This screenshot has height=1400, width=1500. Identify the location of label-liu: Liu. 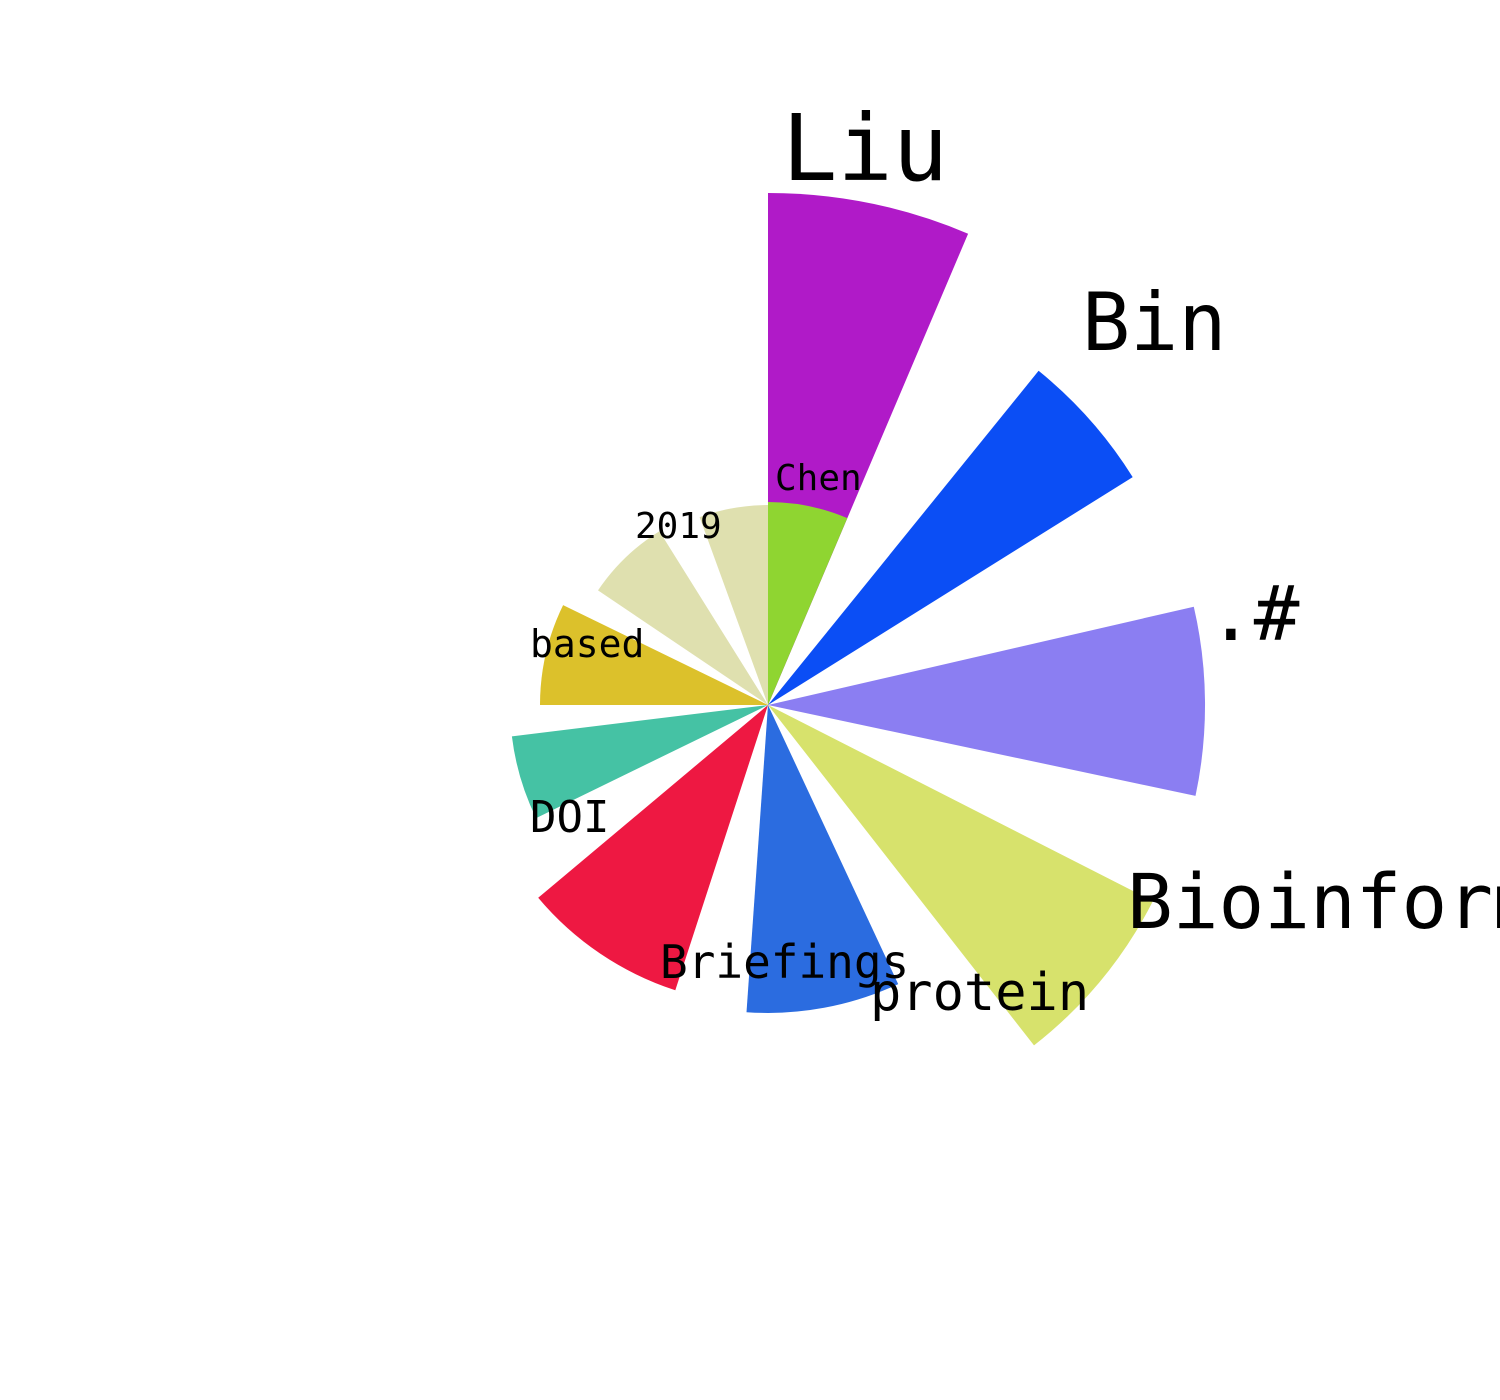
(865, 148).